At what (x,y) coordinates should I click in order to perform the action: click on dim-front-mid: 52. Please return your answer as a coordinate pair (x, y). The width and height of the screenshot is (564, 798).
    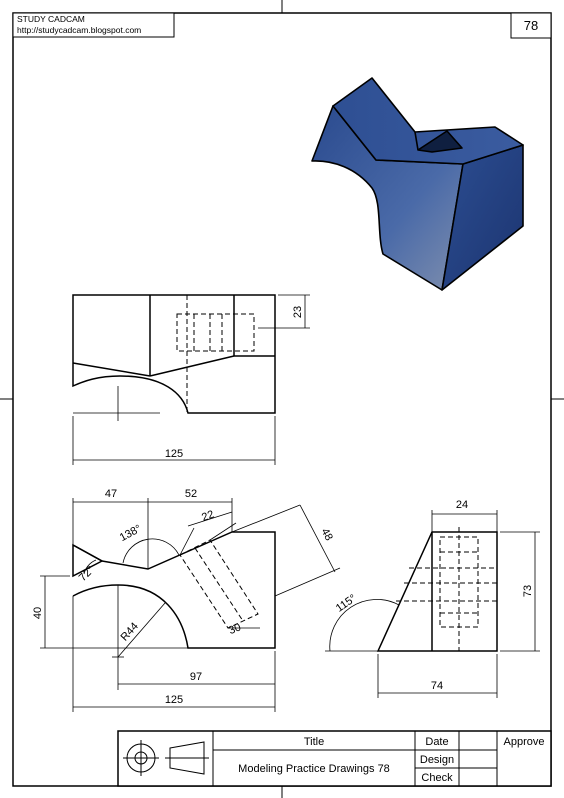
    Looking at the image, I should click on (191, 494).